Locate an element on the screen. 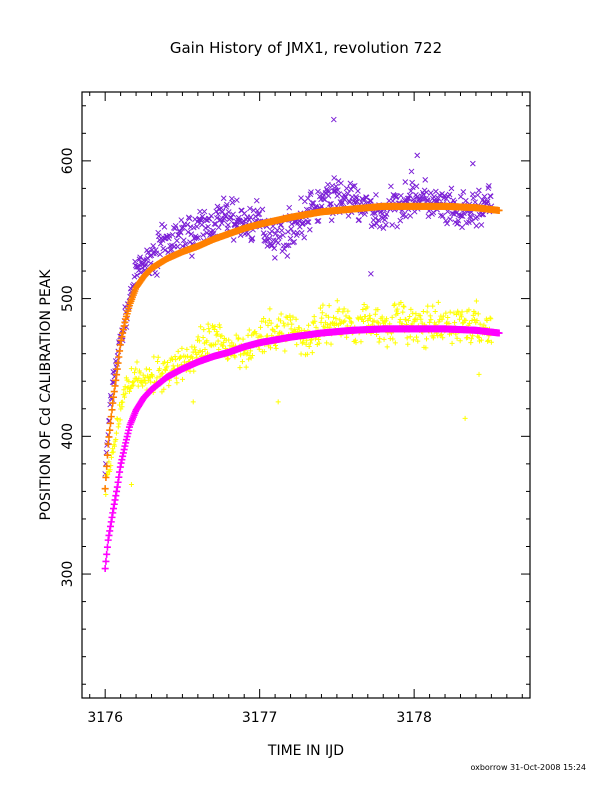  x-tick-label: 3176 is located at coordinates (105, 718).